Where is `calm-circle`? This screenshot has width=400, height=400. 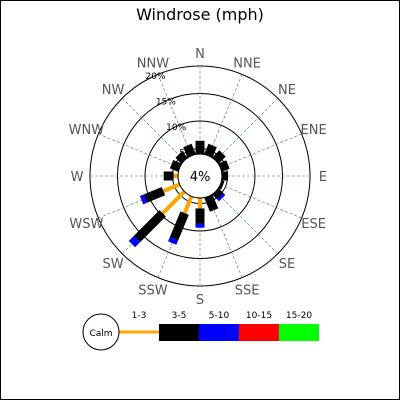 calm-circle is located at coordinates (200, 176).